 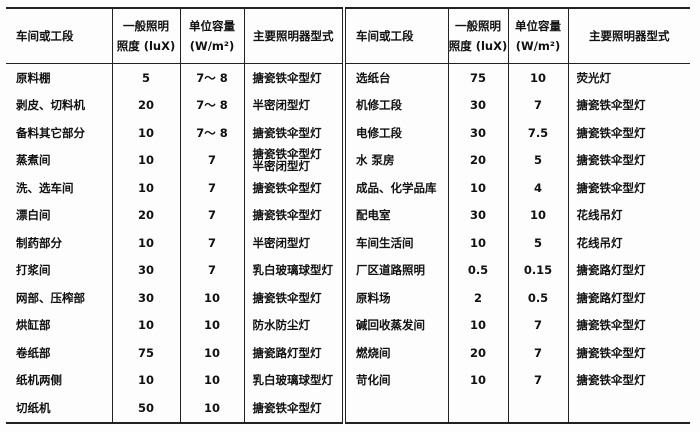 What do you see at coordinates (537, 298) in the screenshot?
I see `right-capacity-cell: 0.5` at bounding box center [537, 298].